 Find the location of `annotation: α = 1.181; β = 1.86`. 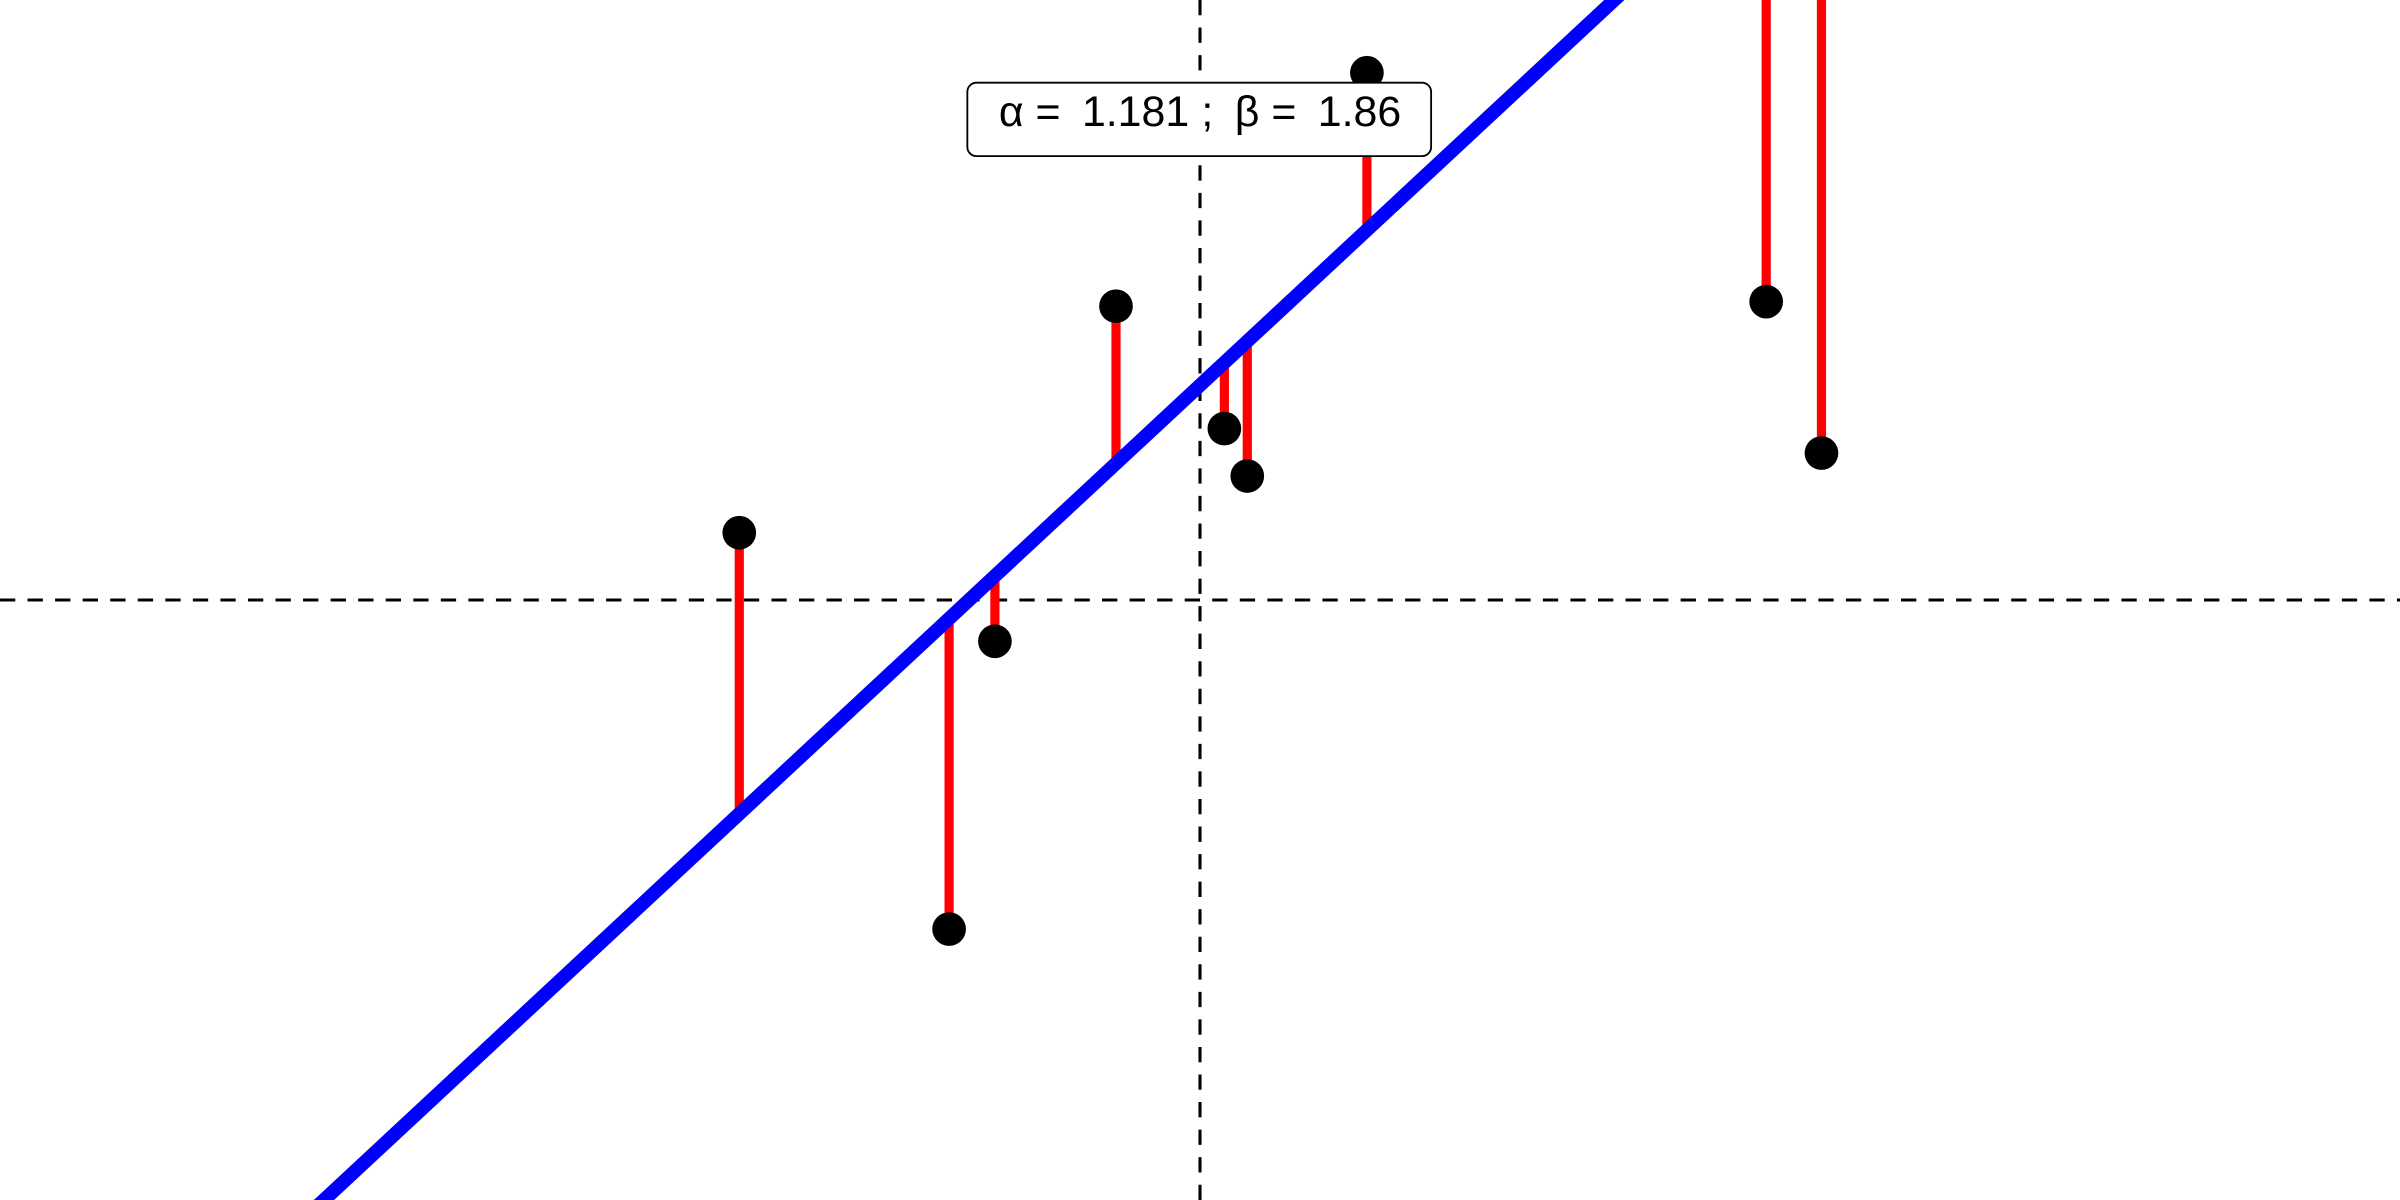

annotation: α = 1.181; β = 1.86 is located at coordinates (1199, 119).